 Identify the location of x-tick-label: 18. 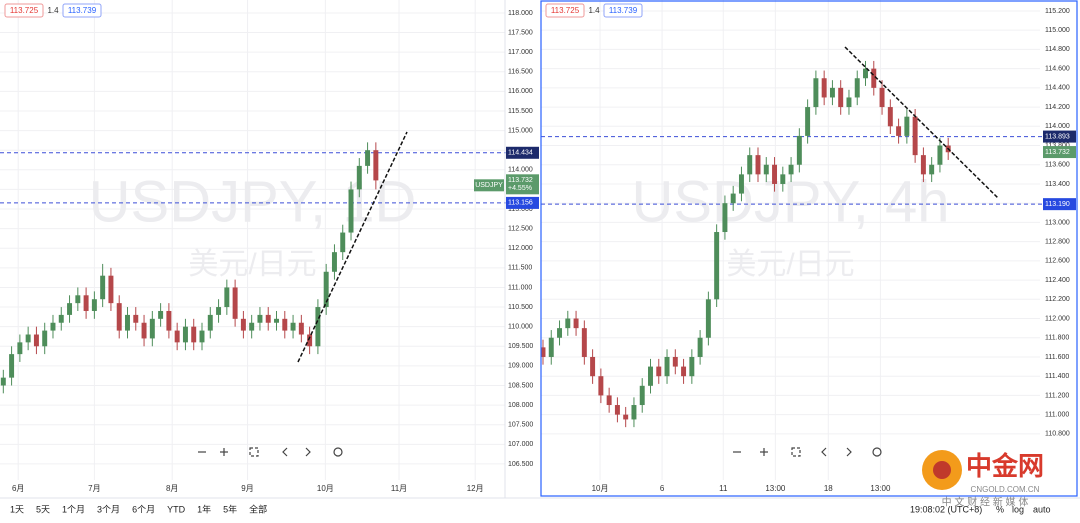
(828, 488).